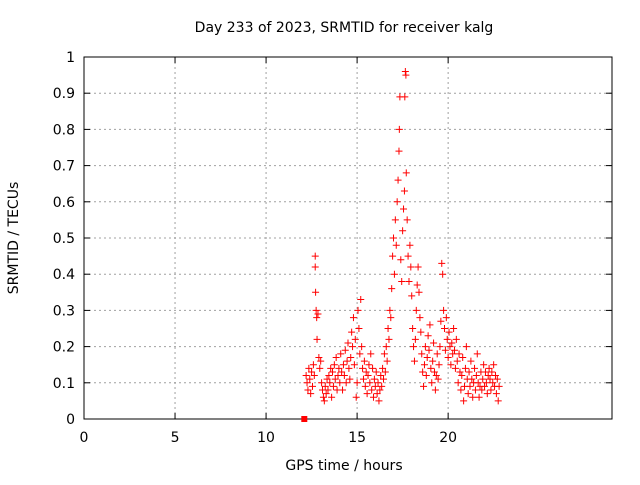  Describe the element at coordinates (70, 420) in the screenshot. I see `y-tick-label: 0` at that location.